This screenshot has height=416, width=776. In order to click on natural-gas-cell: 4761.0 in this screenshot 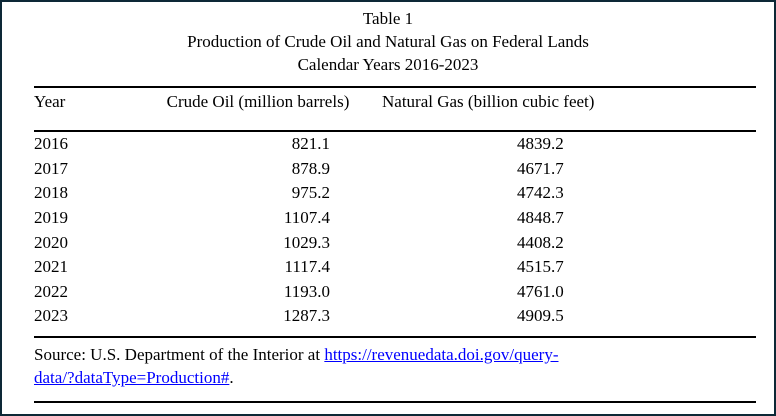, I will do `click(540, 291)`.